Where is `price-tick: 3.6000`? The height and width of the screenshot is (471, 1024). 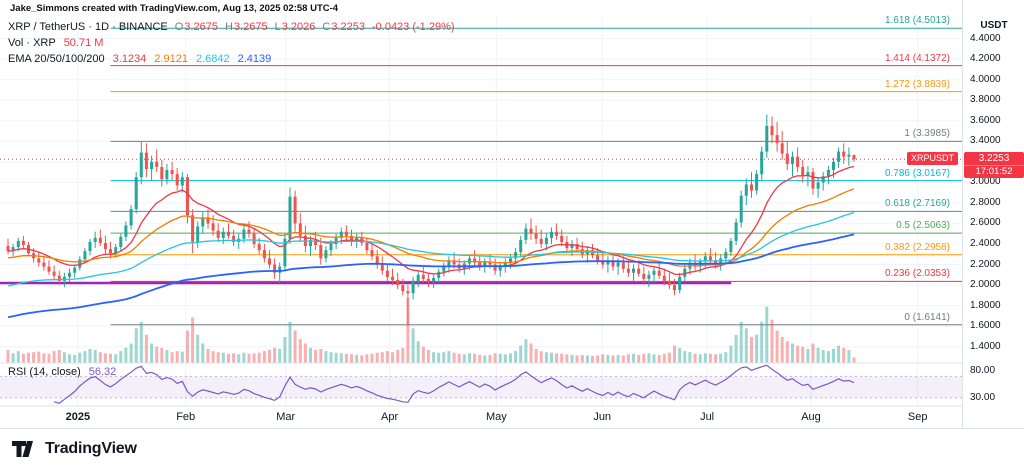 price-tick: 3.6000 is located at coordinates (985, 120).